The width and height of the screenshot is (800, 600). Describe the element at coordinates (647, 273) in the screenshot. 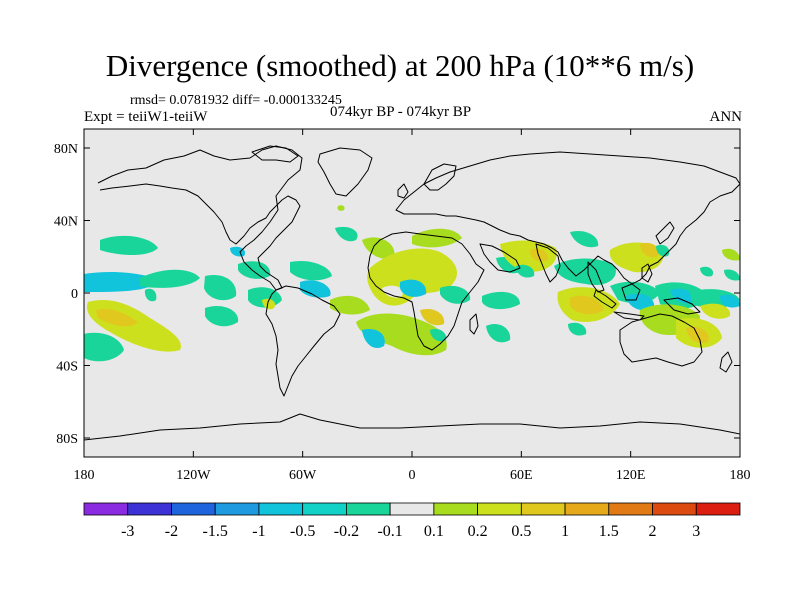

I see `coast-philippines` at that location.